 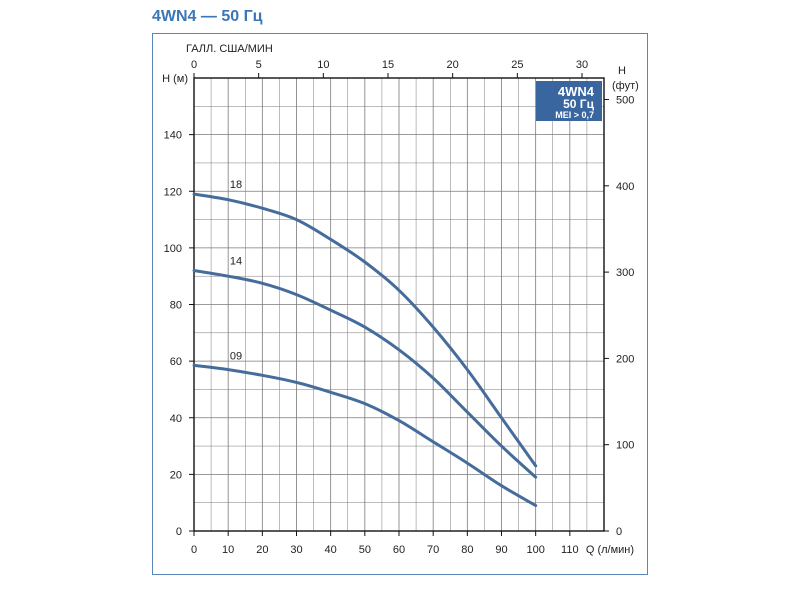 I want to click on x-tick-label: 90, so click(x=501, y=550).